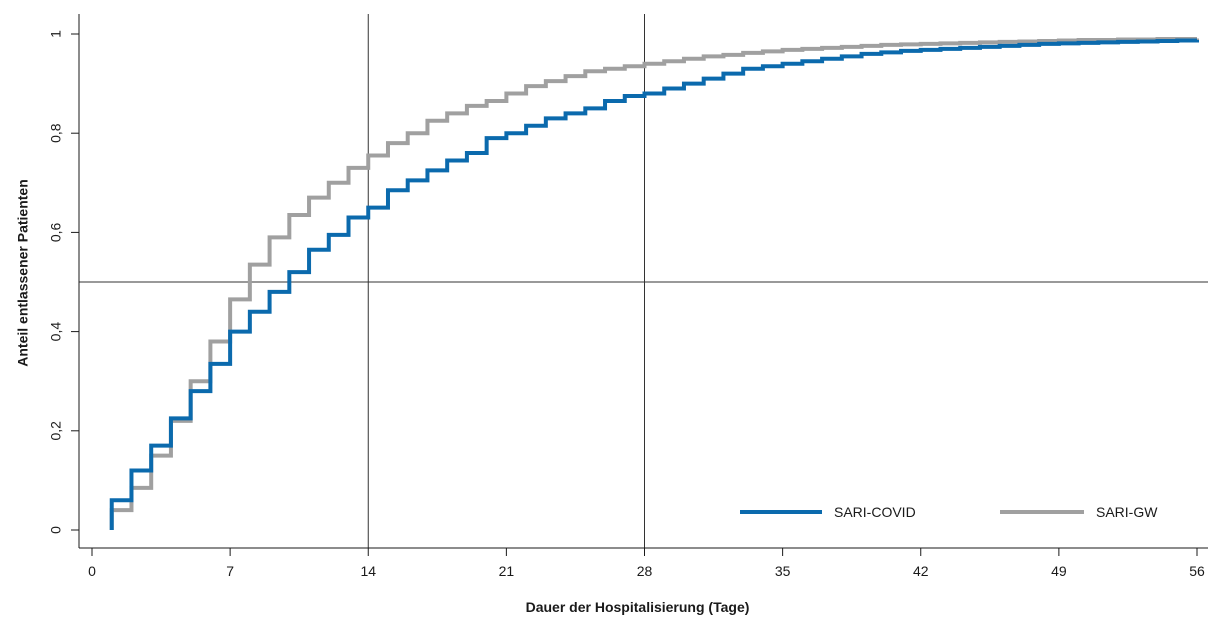  What do you see at coordinates (56, 332) in the screenshot?
I see `y-tick-label: 0,4` at bounding box center [56, 332].